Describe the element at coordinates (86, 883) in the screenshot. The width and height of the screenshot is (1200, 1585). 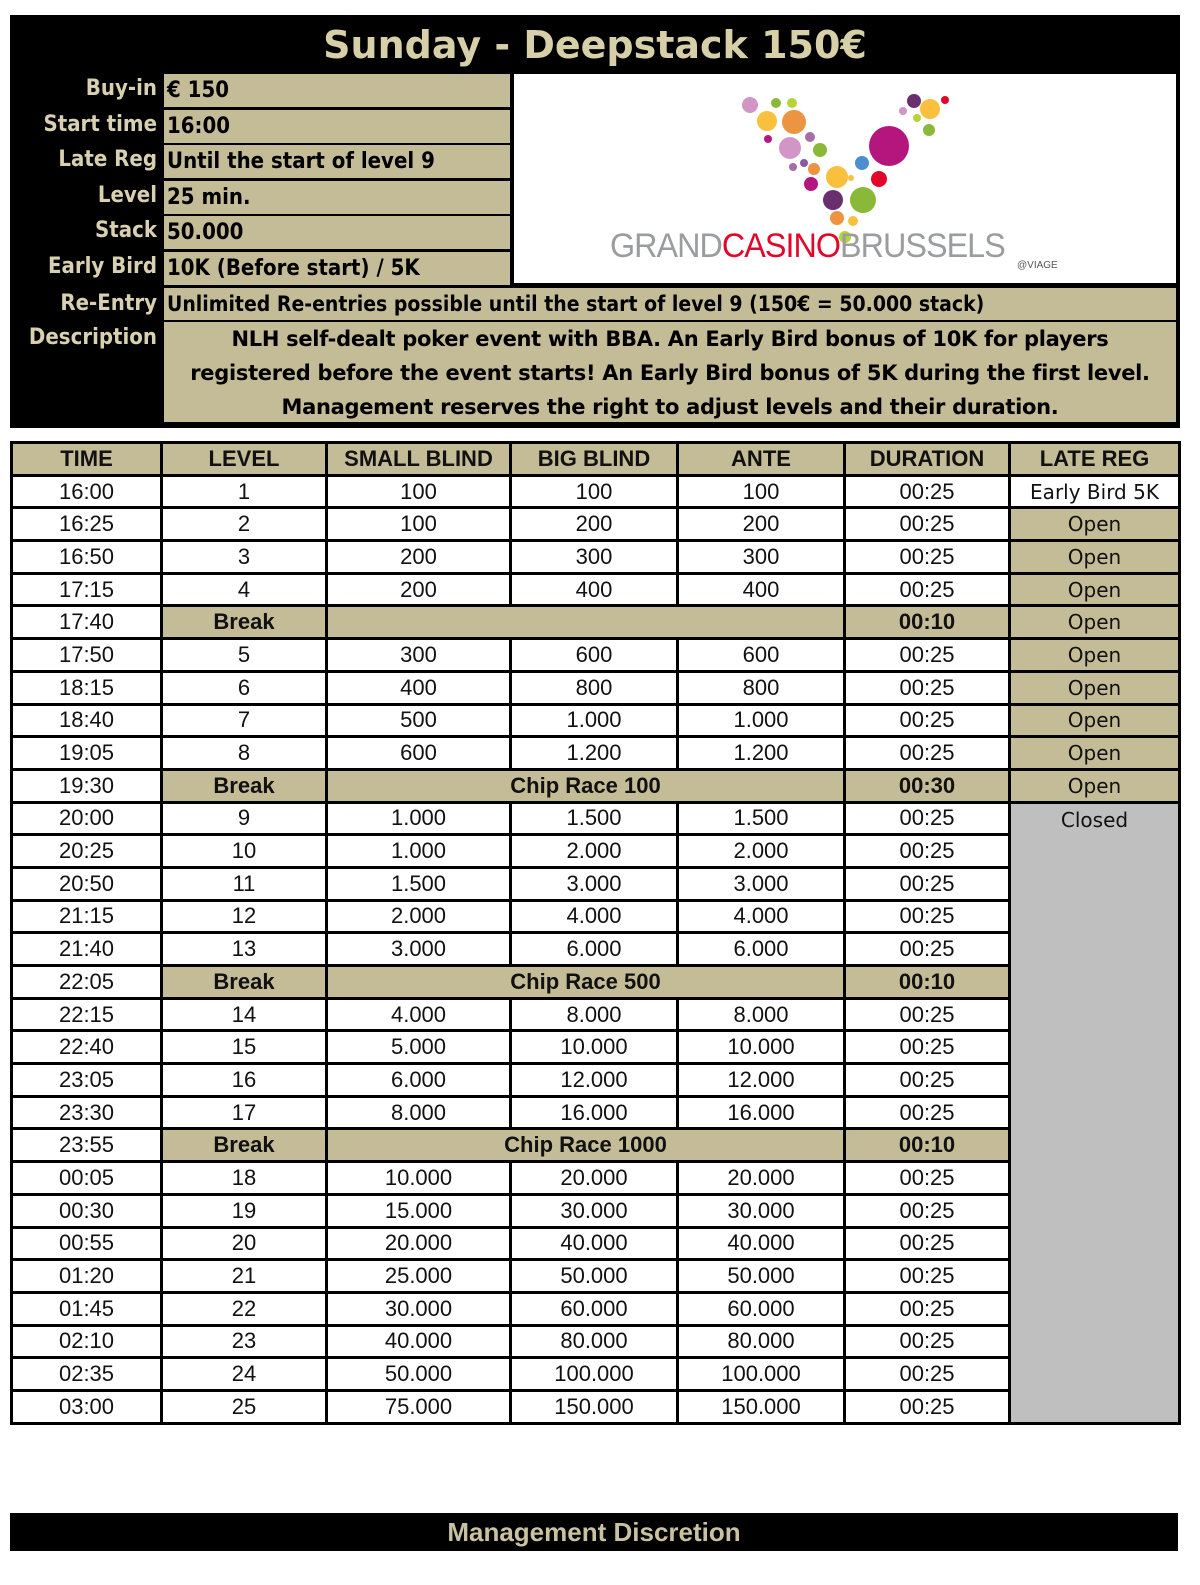
I see `time-cell: 20:50` at that location.